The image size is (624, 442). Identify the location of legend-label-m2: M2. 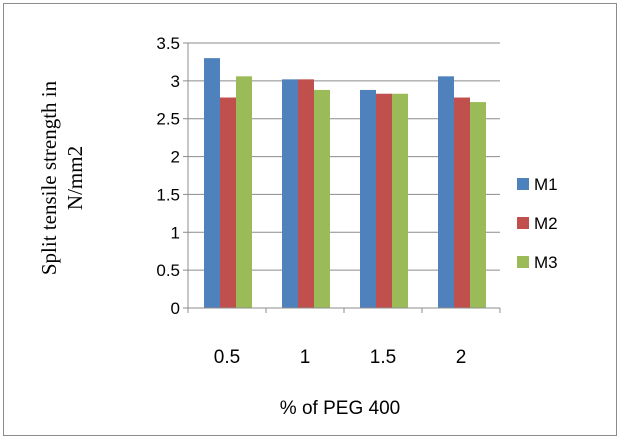
(546, 223).